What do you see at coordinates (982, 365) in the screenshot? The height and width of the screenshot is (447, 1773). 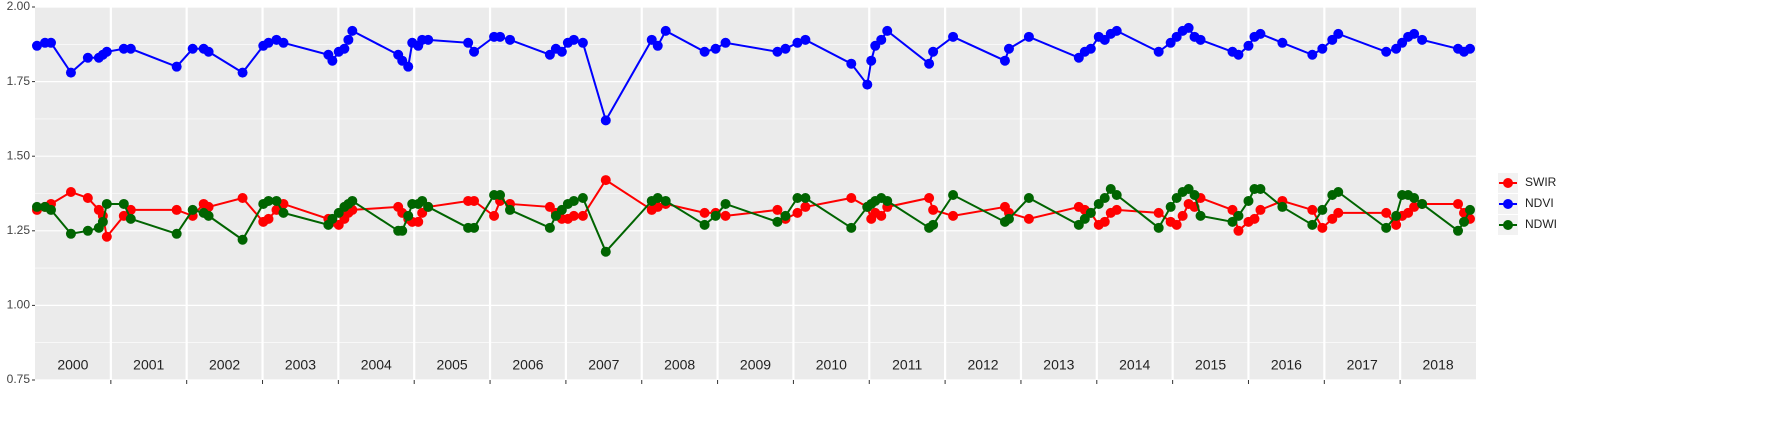 I see `year-label: 2012` at bounding box center [982, 365].